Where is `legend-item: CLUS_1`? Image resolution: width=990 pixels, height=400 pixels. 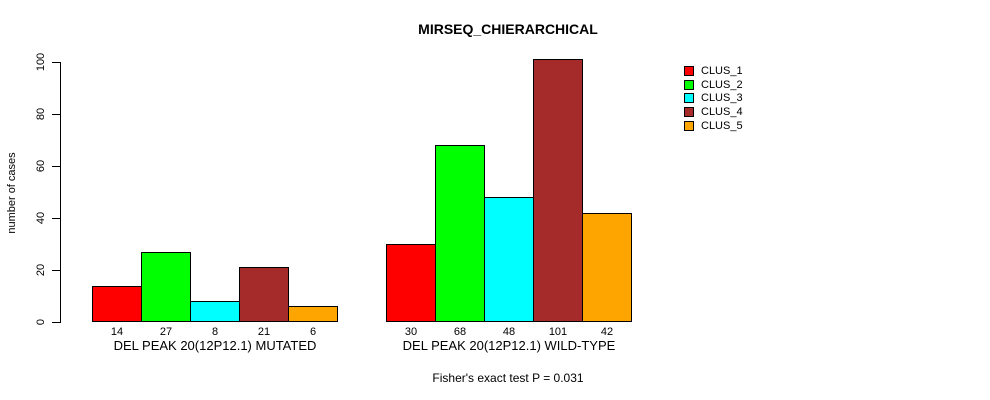 legend-item: CLUS_1 is located at coordinates (713, 71).